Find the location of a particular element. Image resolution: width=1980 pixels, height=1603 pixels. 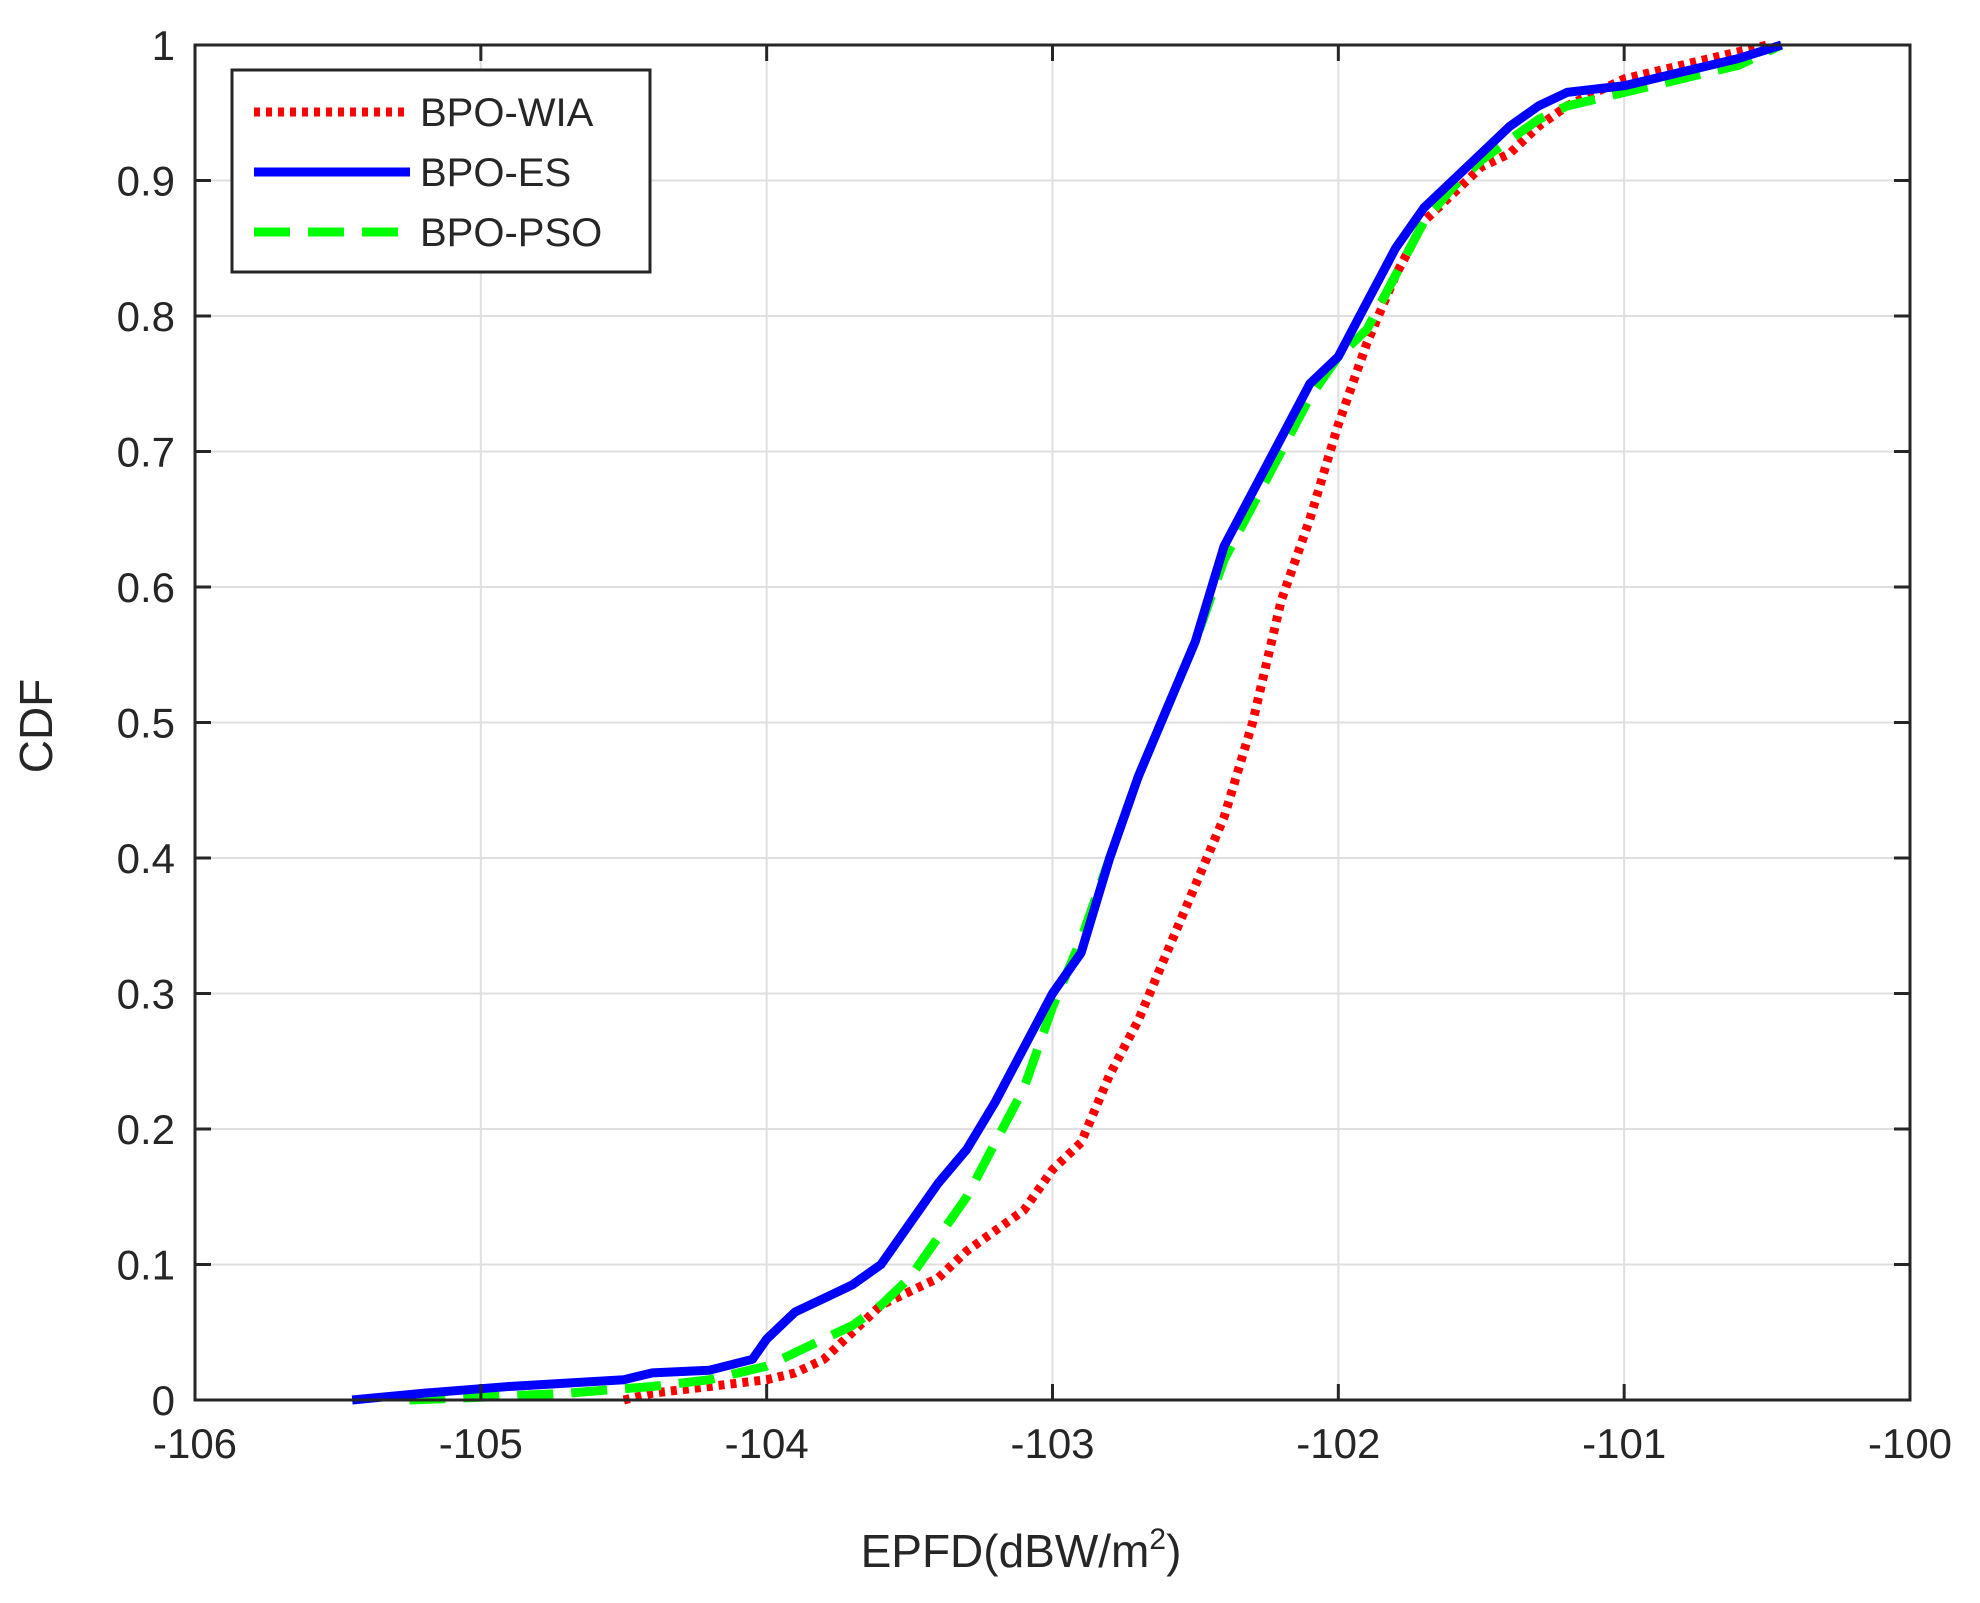

legend-label-bpo-es: BPO-ES is located at coordinates (495, 173).